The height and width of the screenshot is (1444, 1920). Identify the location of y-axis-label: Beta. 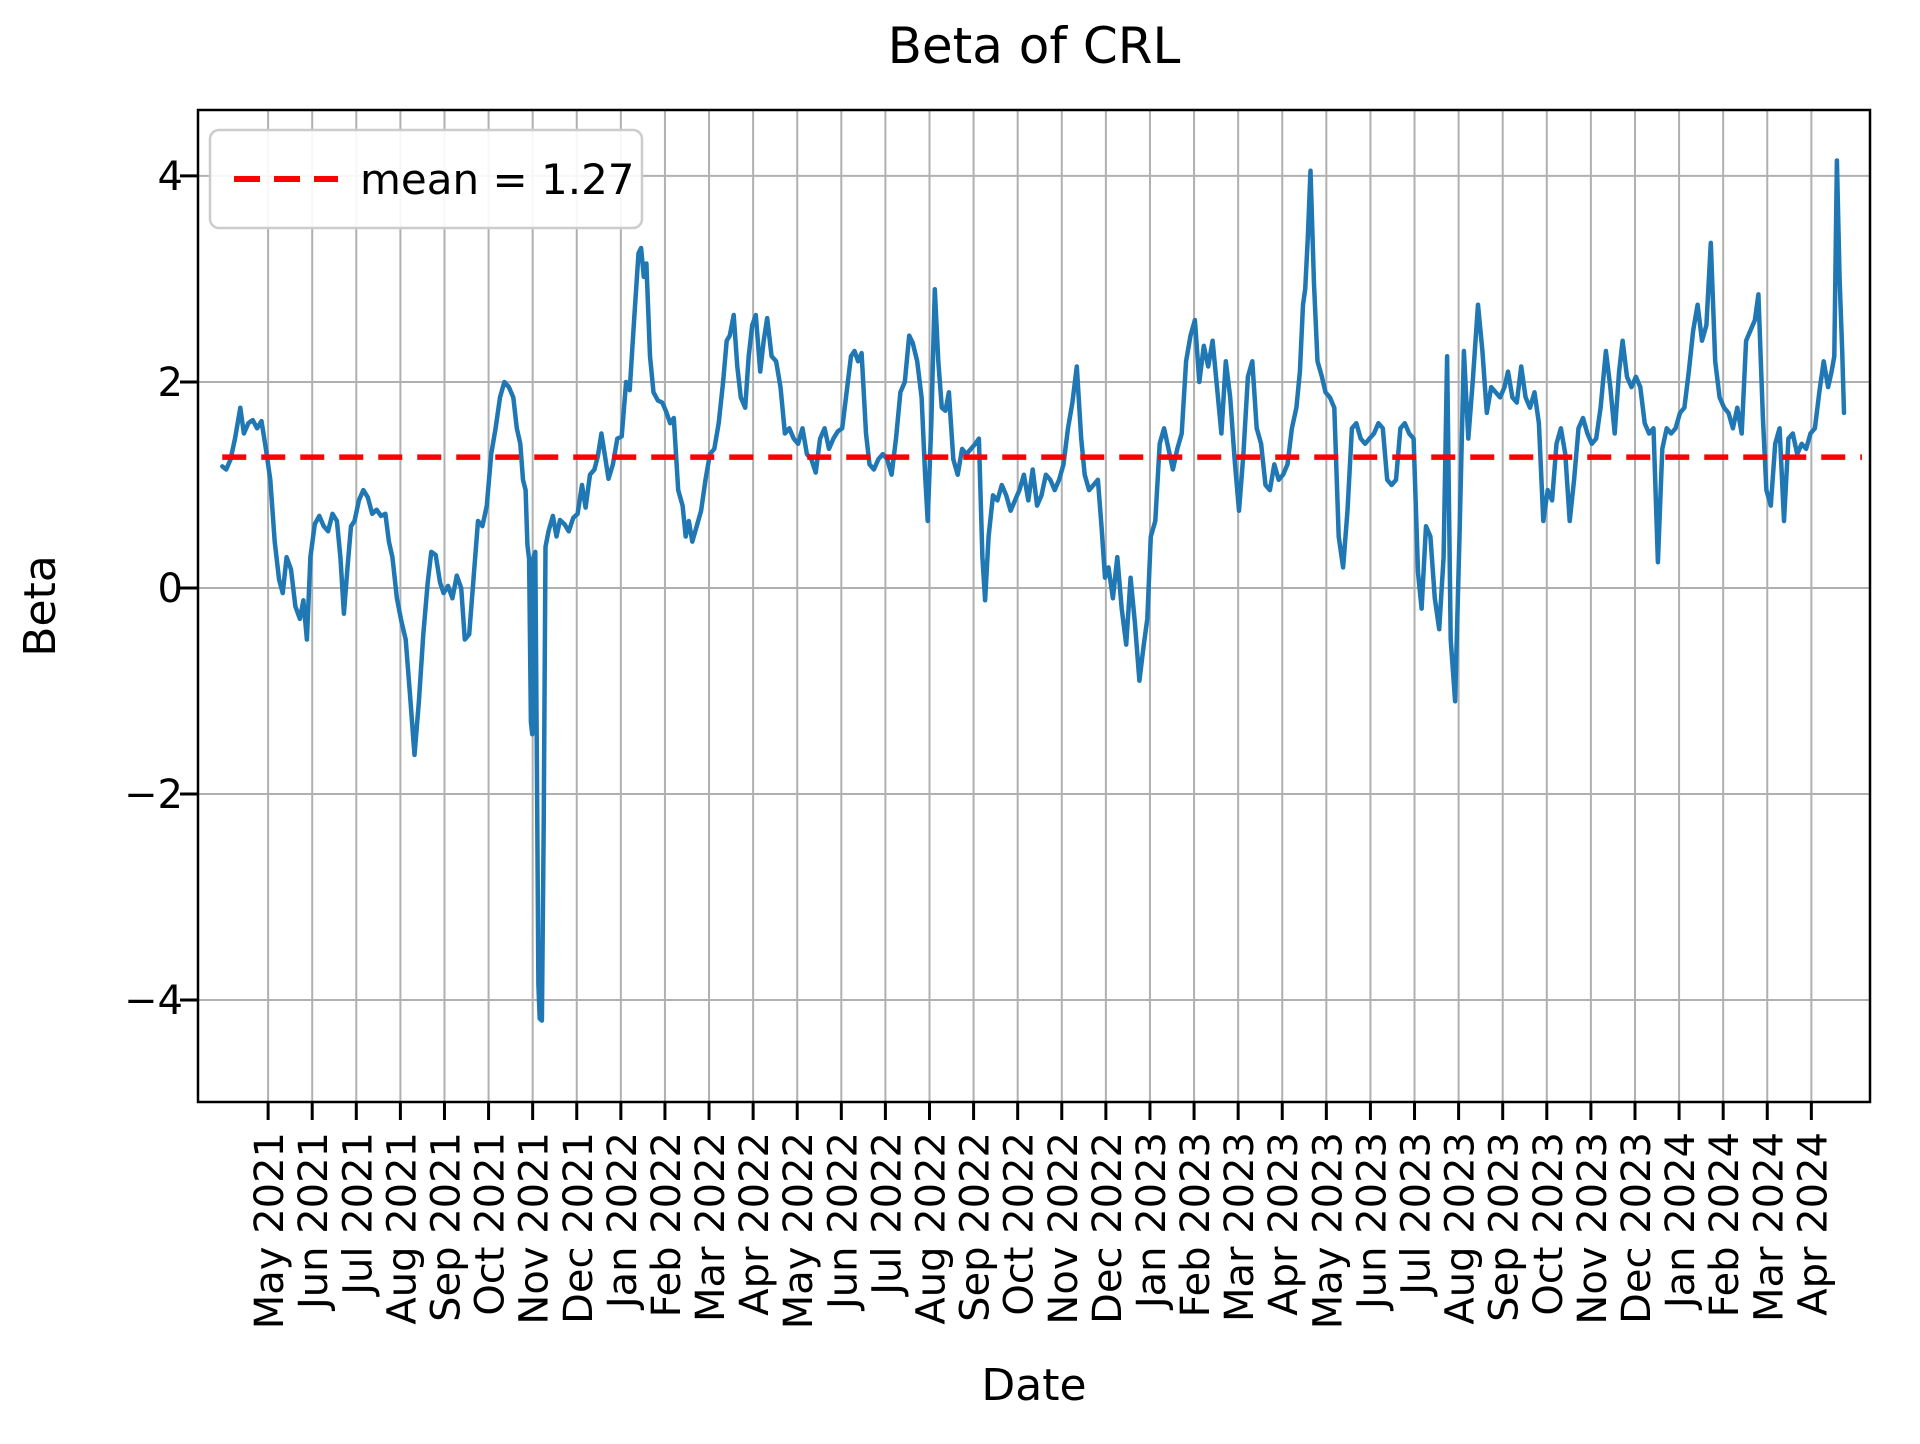
(40, 605).